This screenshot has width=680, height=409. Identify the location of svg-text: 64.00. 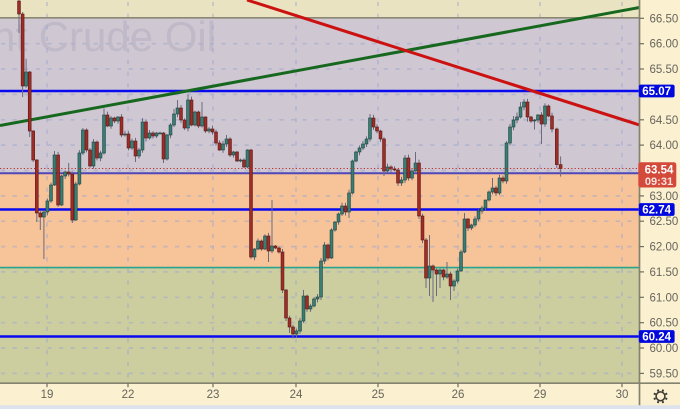
(664, 146).